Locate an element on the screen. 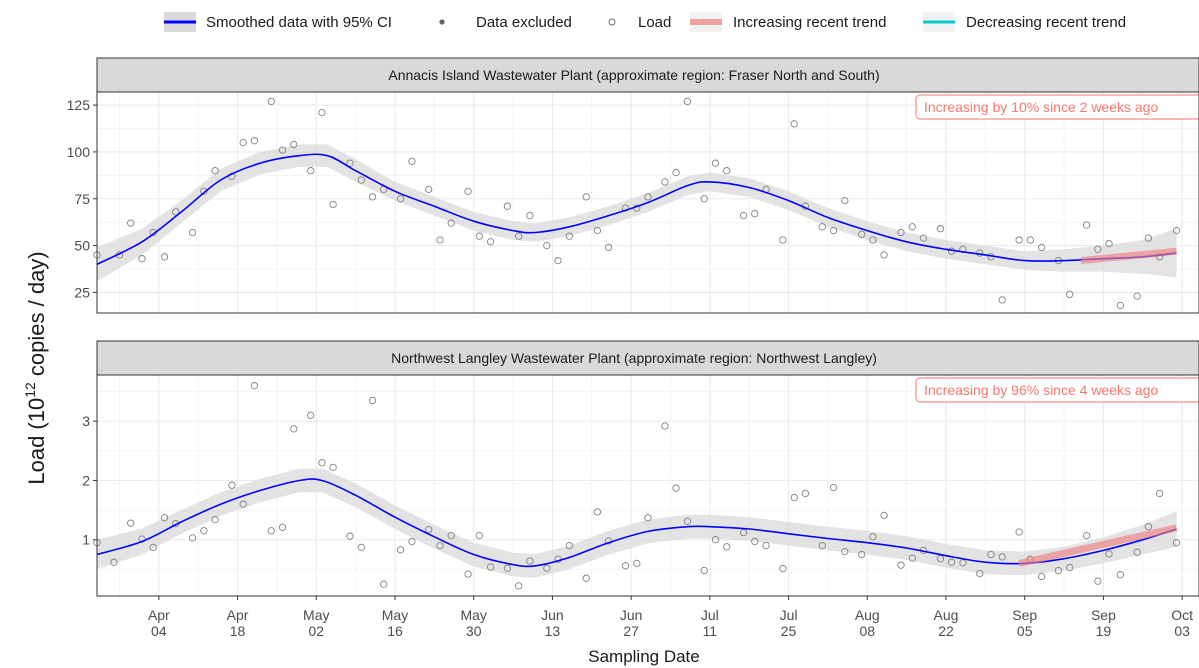  x-tick-month: Jul is located at coordinates (710, 615).